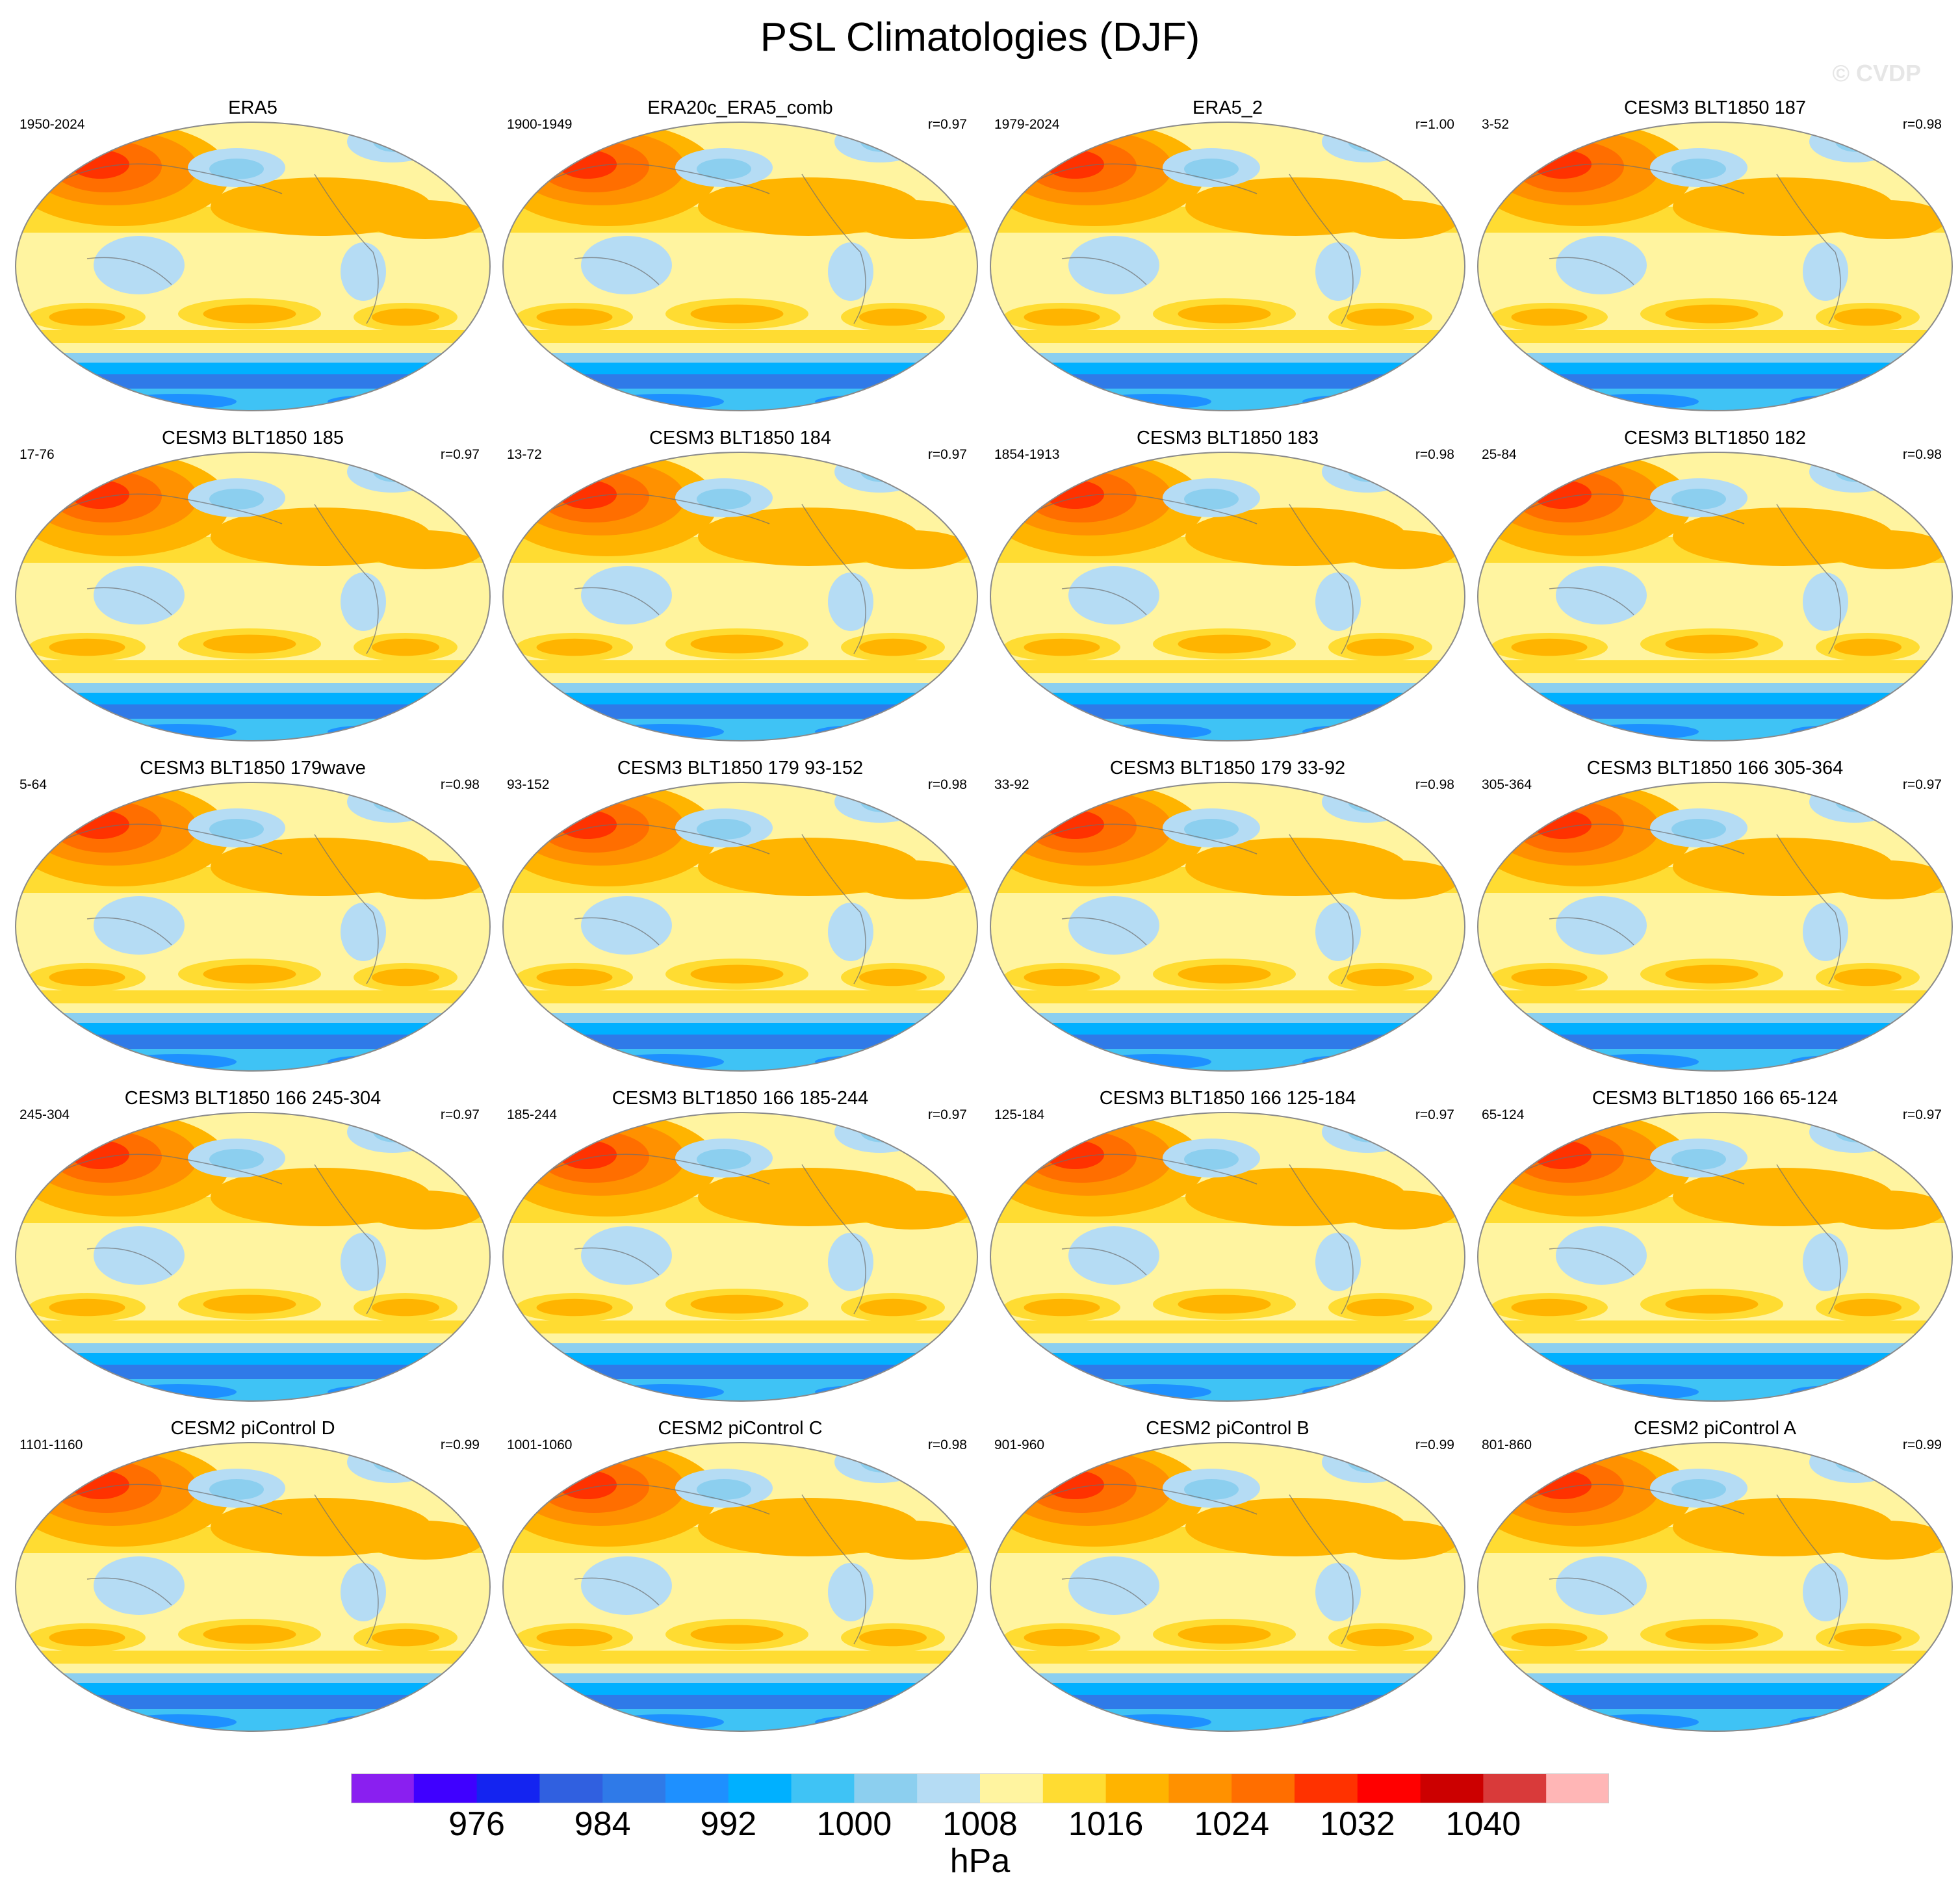 This screenshot has height=1893, width=1960. I want to click on colorbar-tick-label: 1008, so click(980, 1824).